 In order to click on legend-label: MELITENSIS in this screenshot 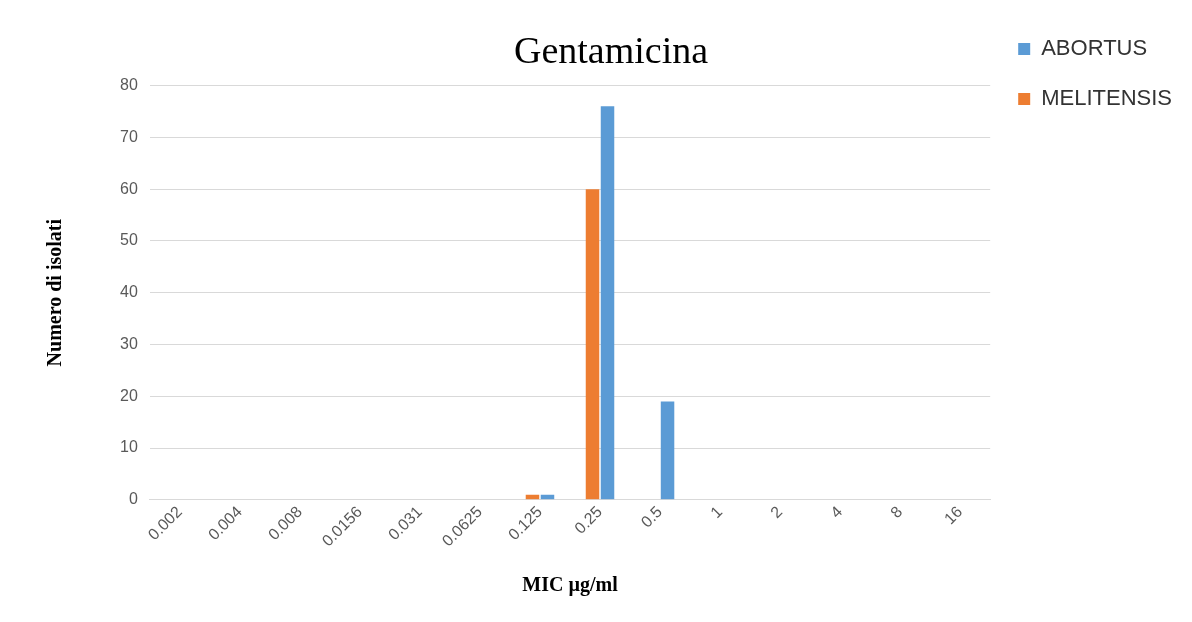, I will do `click(1106, 98)`.